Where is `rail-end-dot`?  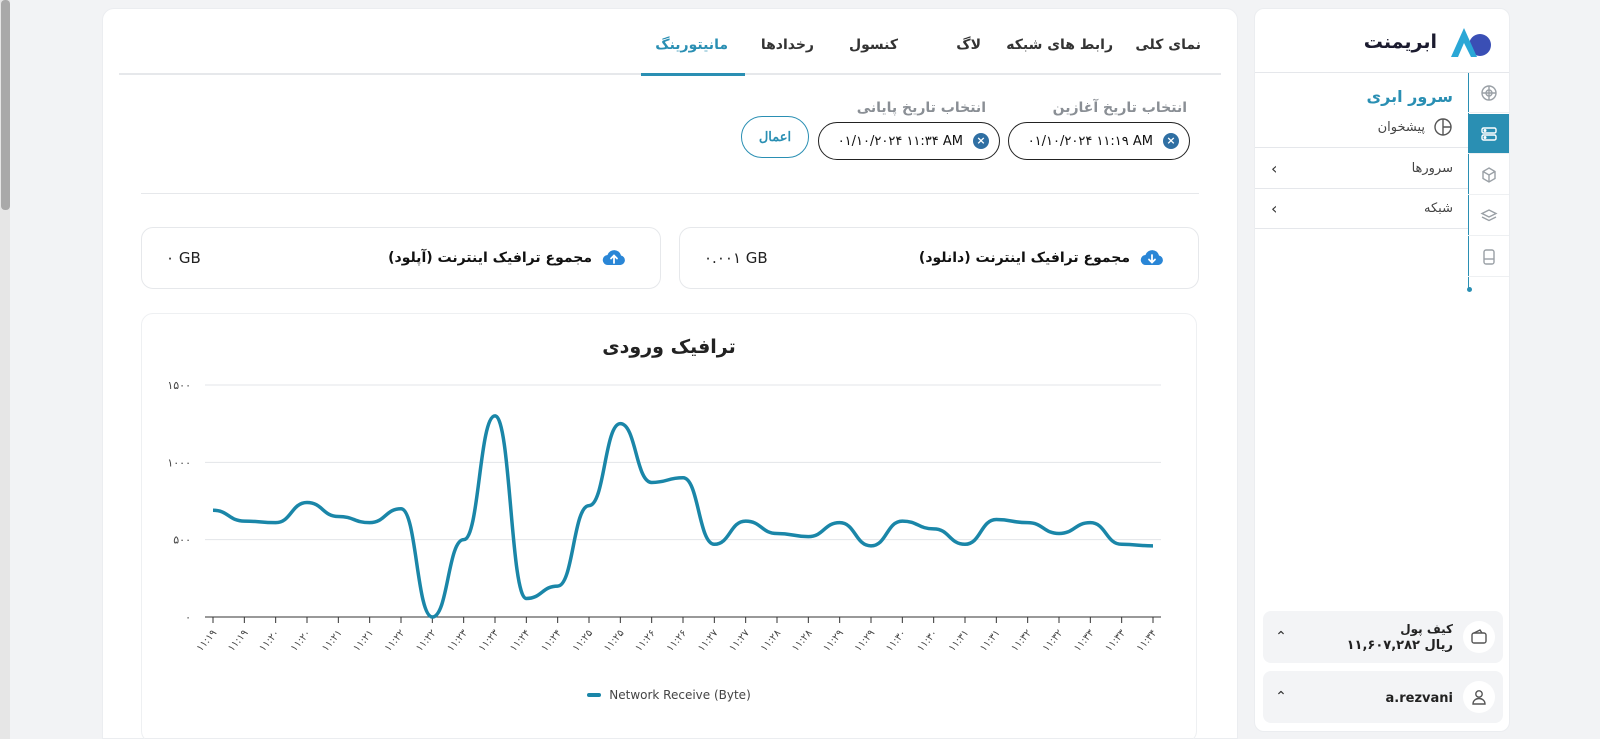 rail-end-dot is located at coordinates (1469, 289).